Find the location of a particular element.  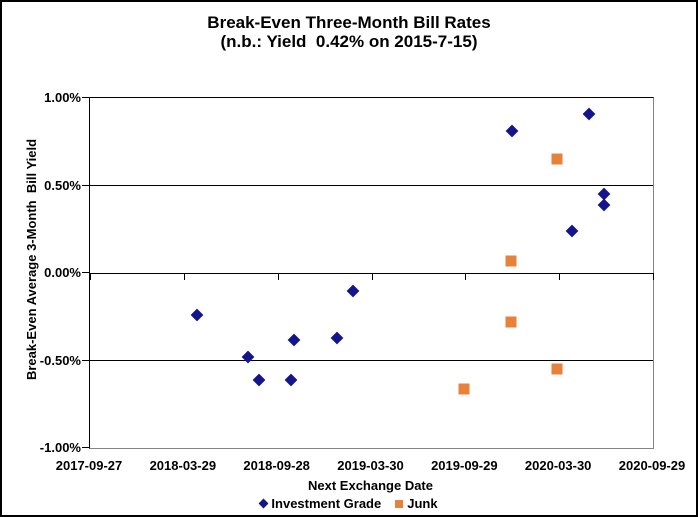

y-axis-tick-label: 0.00% is located at coordinates (62, 272).